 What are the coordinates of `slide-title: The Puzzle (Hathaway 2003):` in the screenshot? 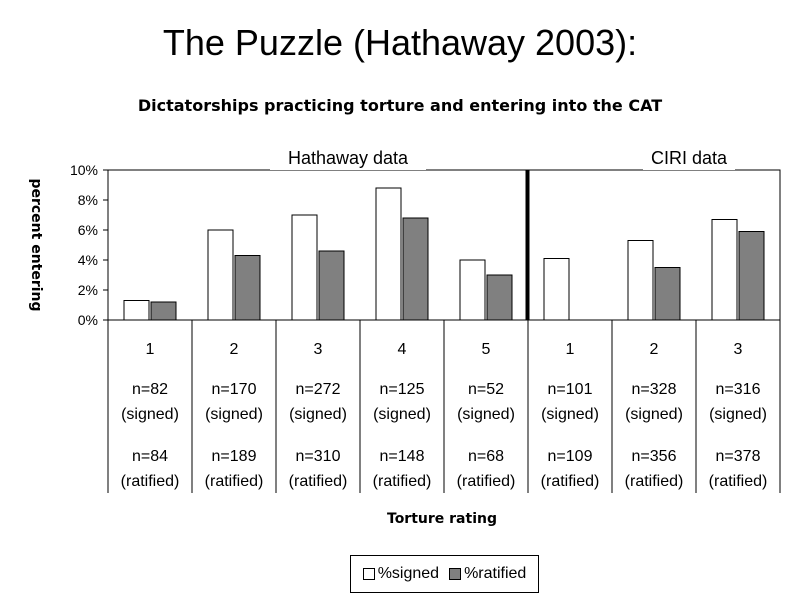 It's located at (400, 42).